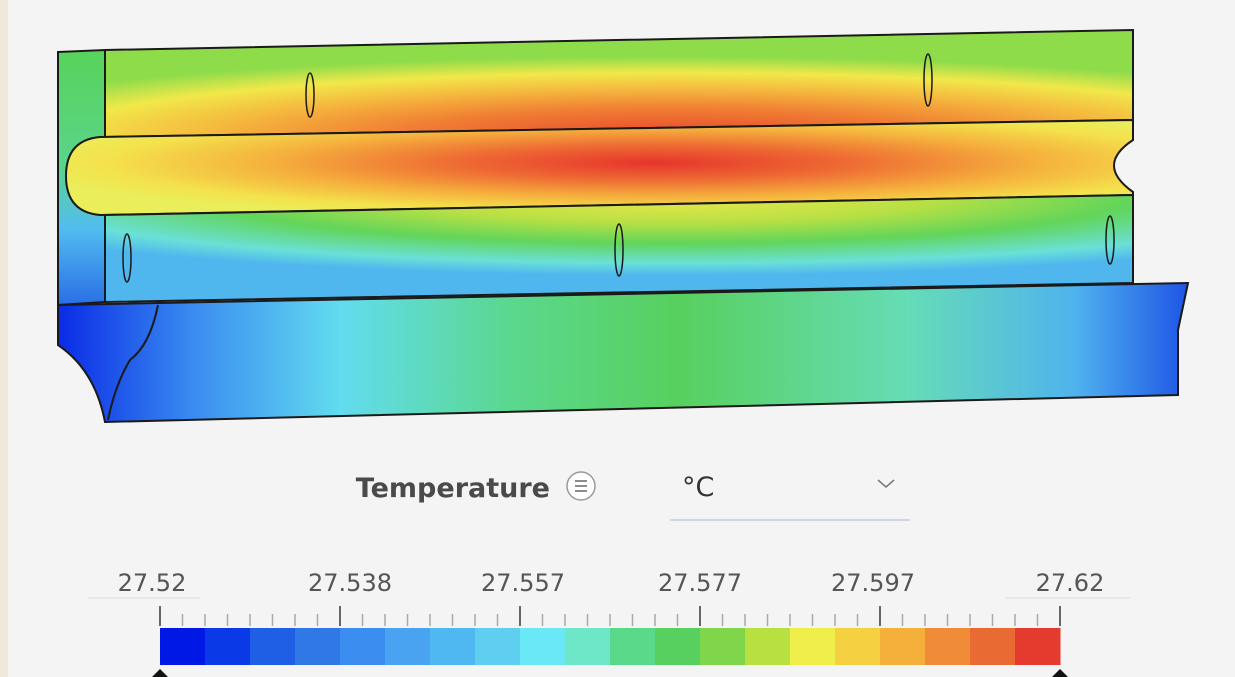 The height and width of the screenshot is (677, 1235). What do you see at coordinates (611, 583) in the screenshot?
I see `legend-ticks: 27.52 27.538 27.557 27.577 27.597 27.62` at bounding box center [611, 583].